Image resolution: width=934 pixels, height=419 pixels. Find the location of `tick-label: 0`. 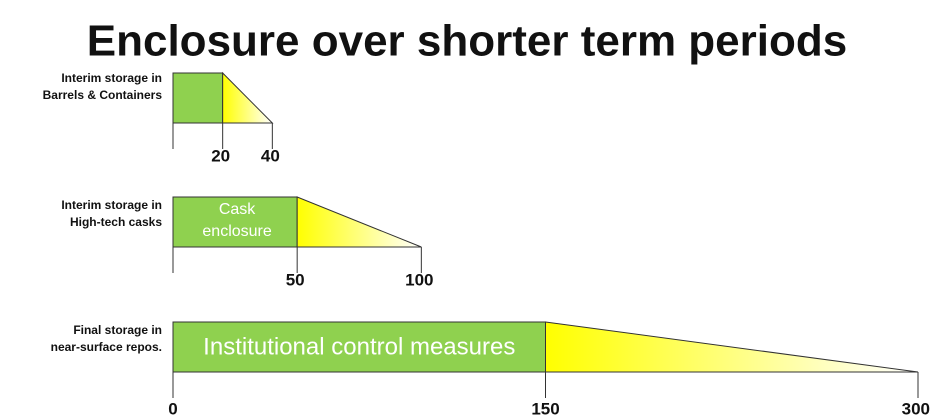

tick-label: 0 is located at coordinates (172, 408).